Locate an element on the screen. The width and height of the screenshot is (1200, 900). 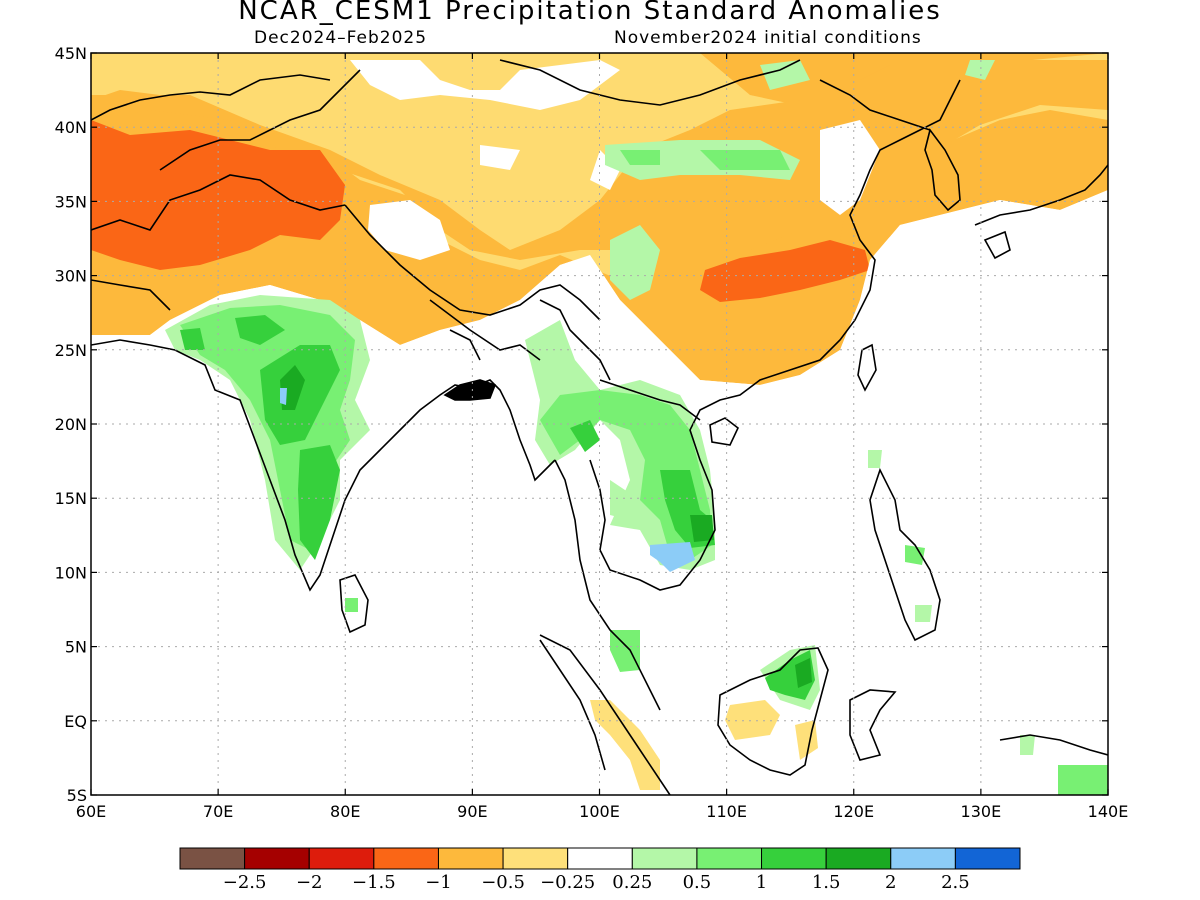
longitude-labels: 60E 70E 80E 90E 100E 110E 120E 130E 140E is located at coordinates (602, 811).